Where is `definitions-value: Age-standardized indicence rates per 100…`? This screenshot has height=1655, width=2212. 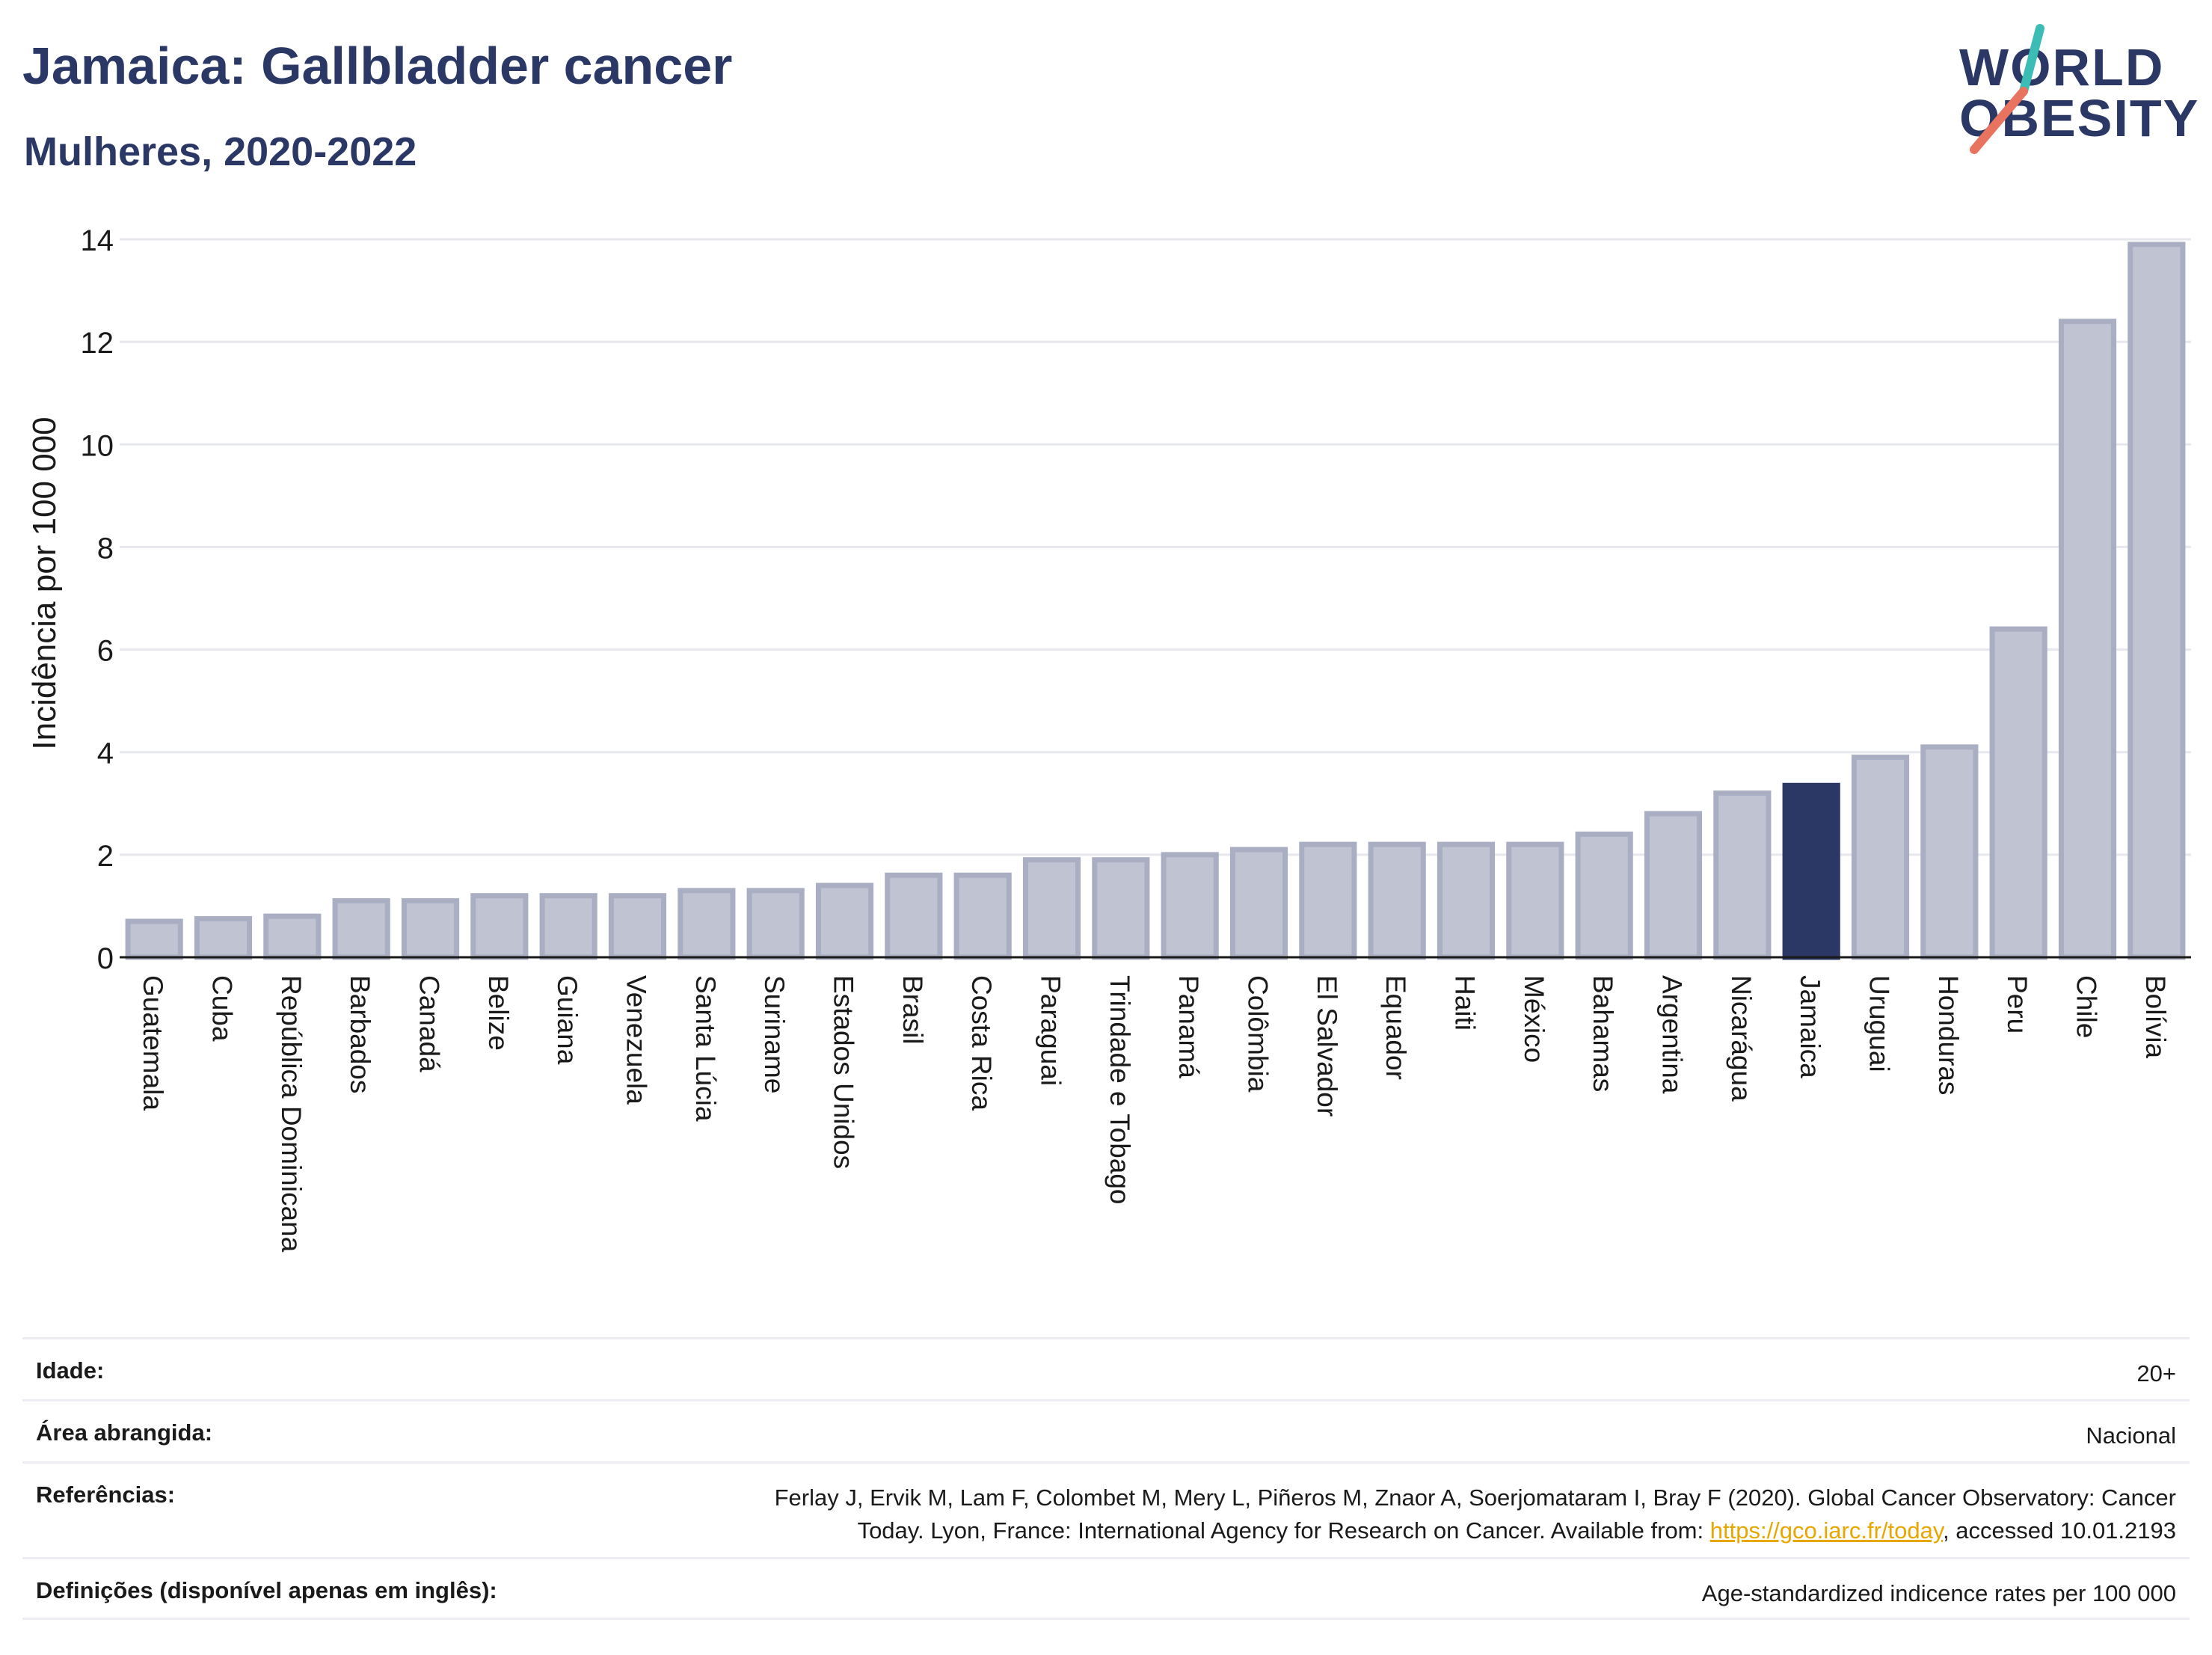
definitions-value: Age-standardized indicence rates per 100… is located at coordinates (1938, 1593).